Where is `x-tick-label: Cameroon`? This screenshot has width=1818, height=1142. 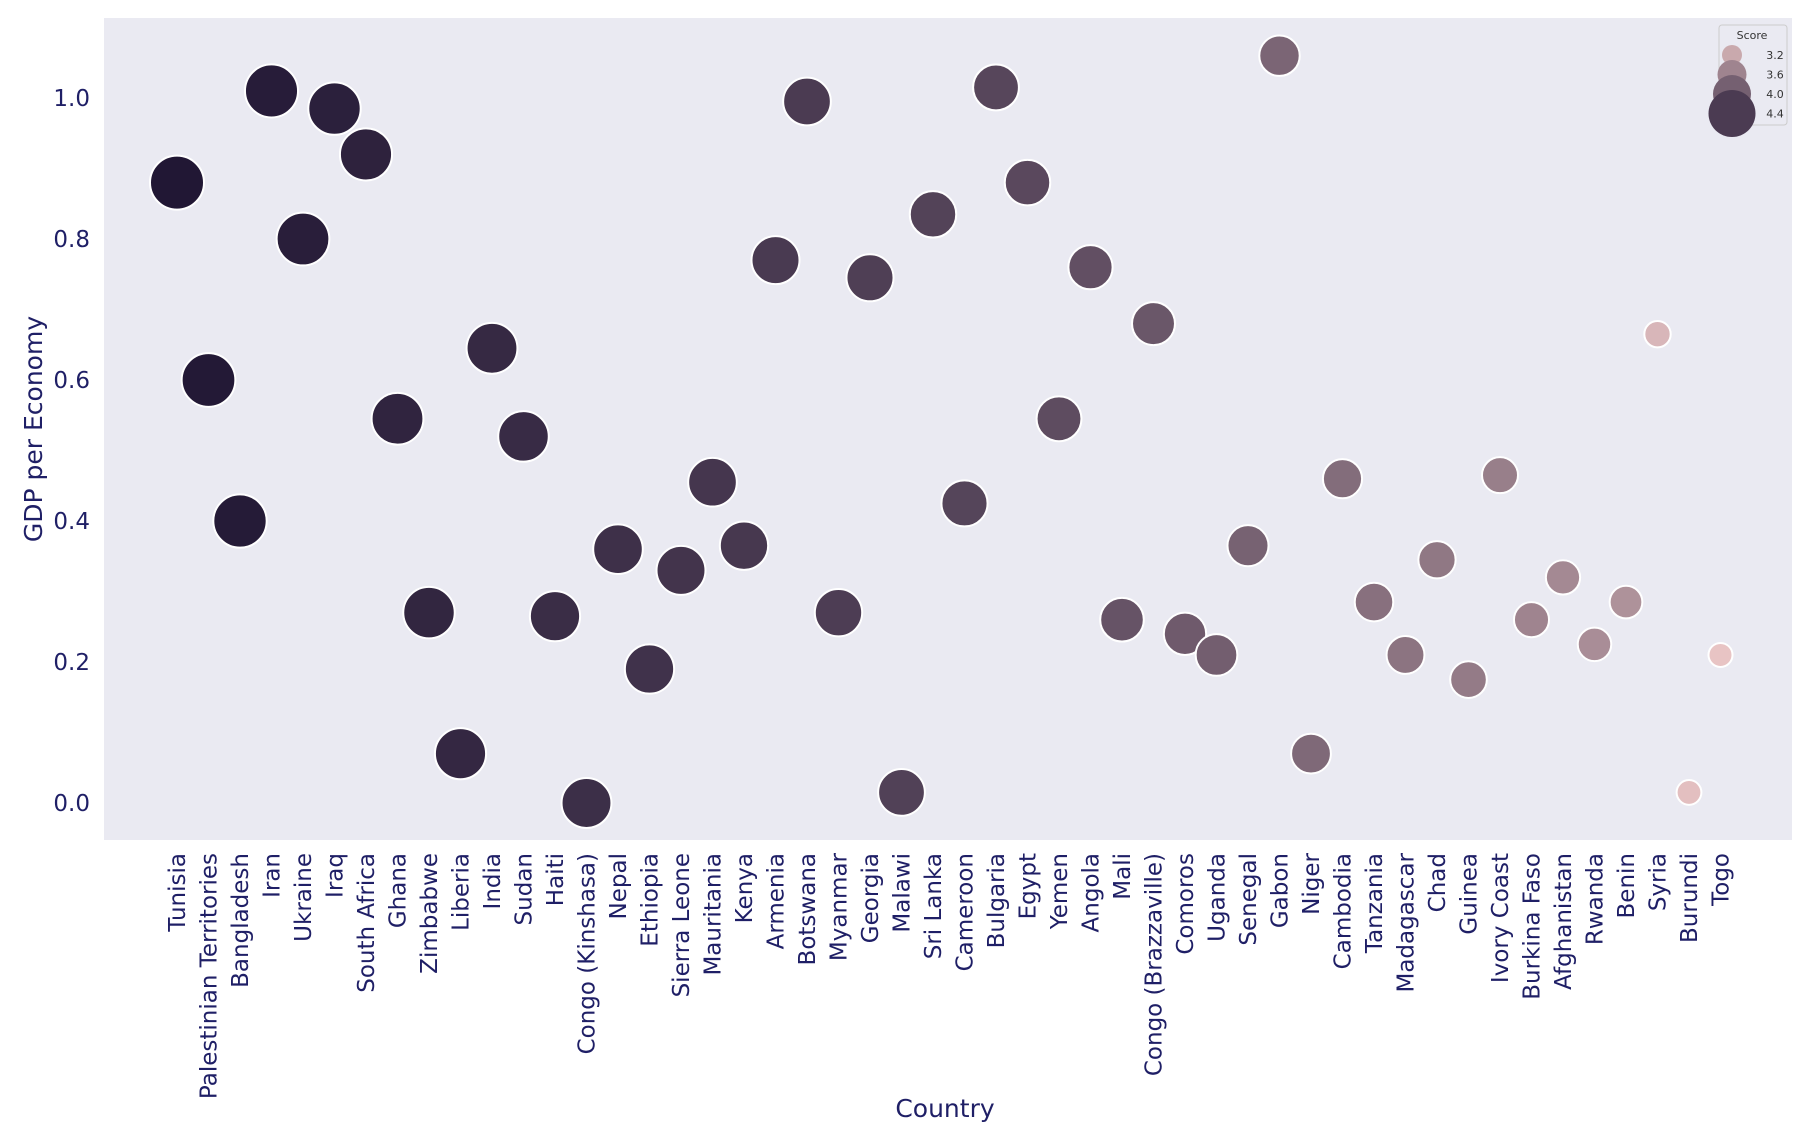
x-tick-label: Cameroon is located at coordinates (966, 912).